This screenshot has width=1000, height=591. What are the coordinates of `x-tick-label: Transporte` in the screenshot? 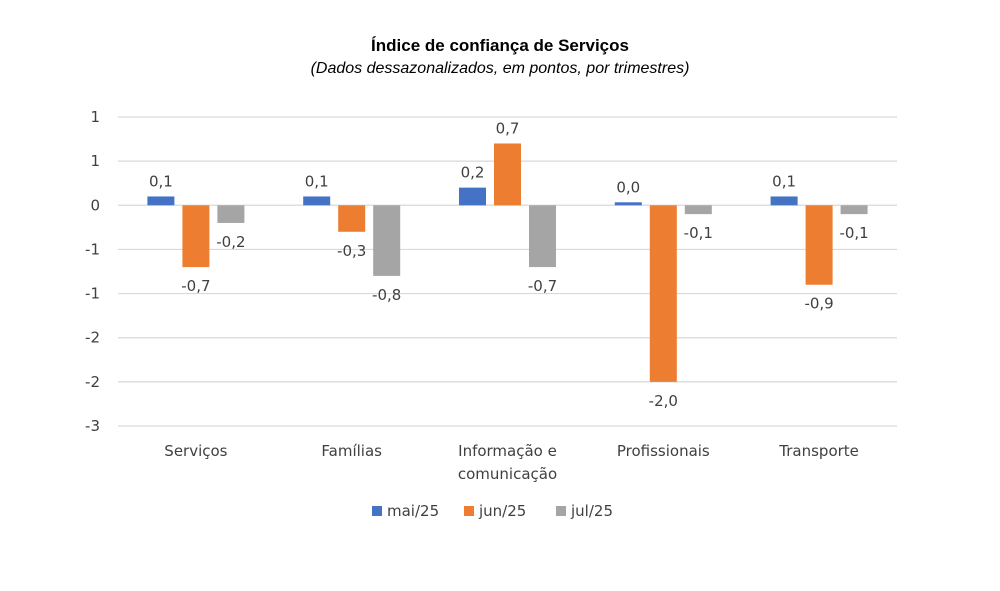 It's located at (818, 451).